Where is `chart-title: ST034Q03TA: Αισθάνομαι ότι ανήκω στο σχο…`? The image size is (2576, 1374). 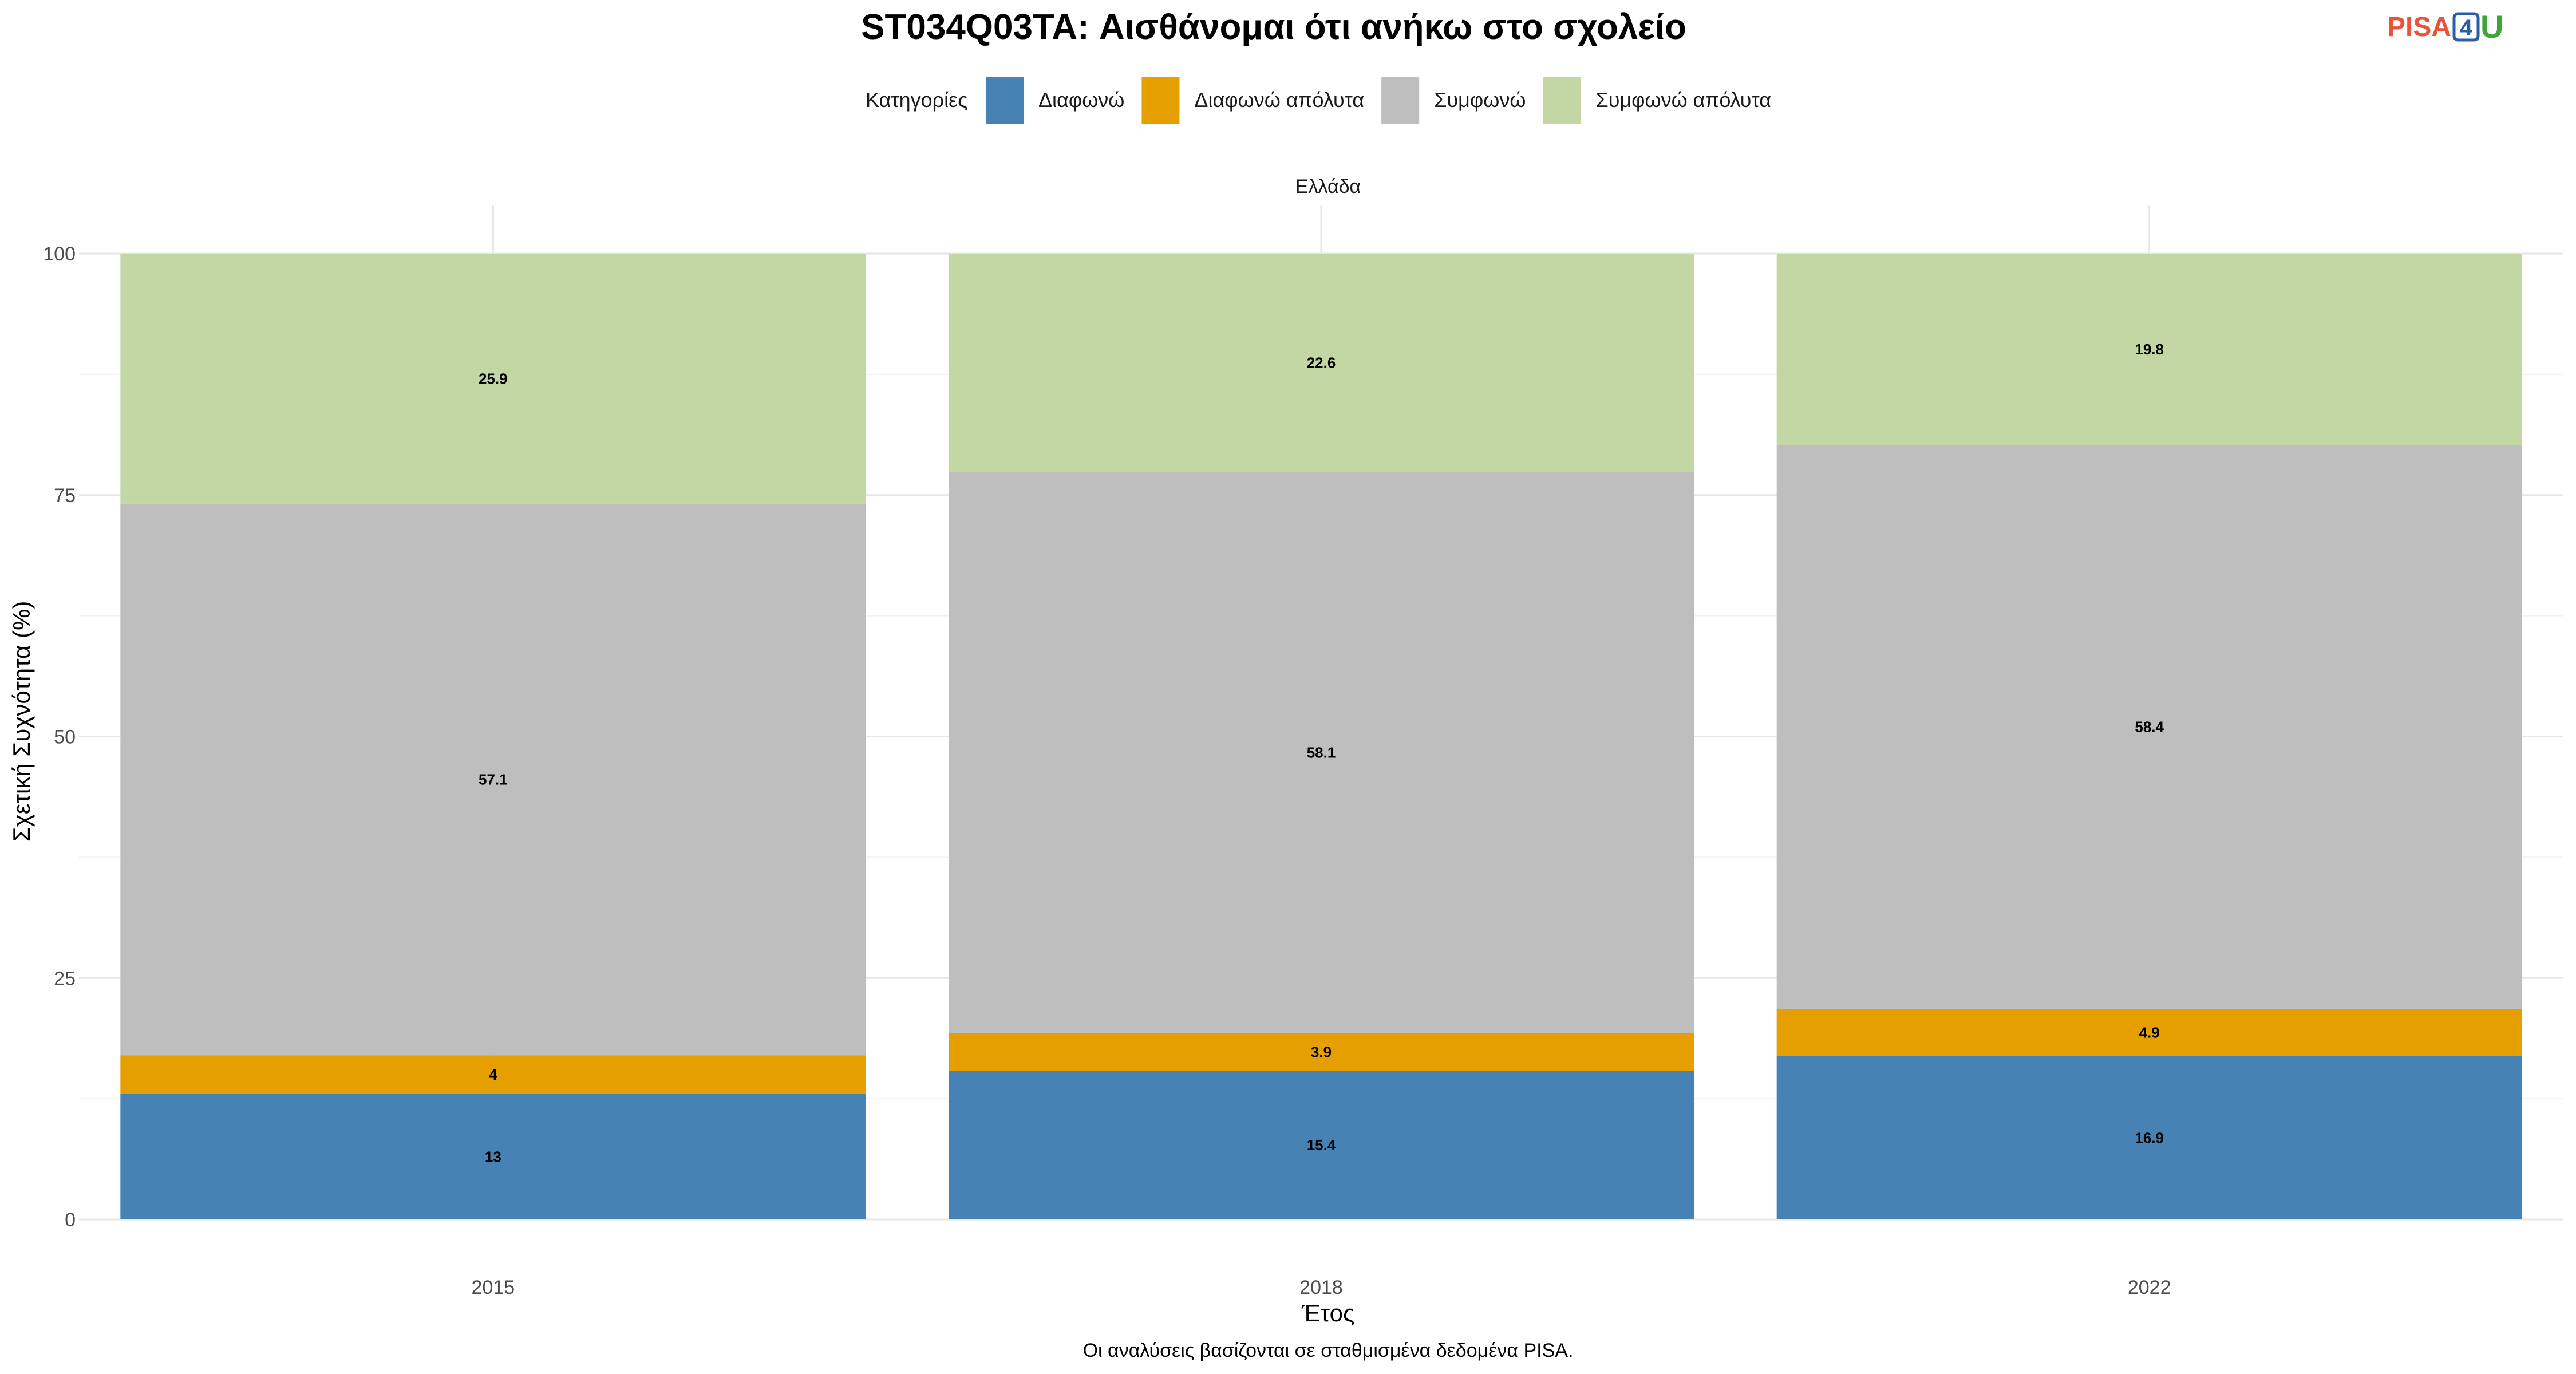 chart-title: ST034Q03TA: Αισθάνομαι ότι ανήκω στο σχο… is located at coordinates (1273, 27).